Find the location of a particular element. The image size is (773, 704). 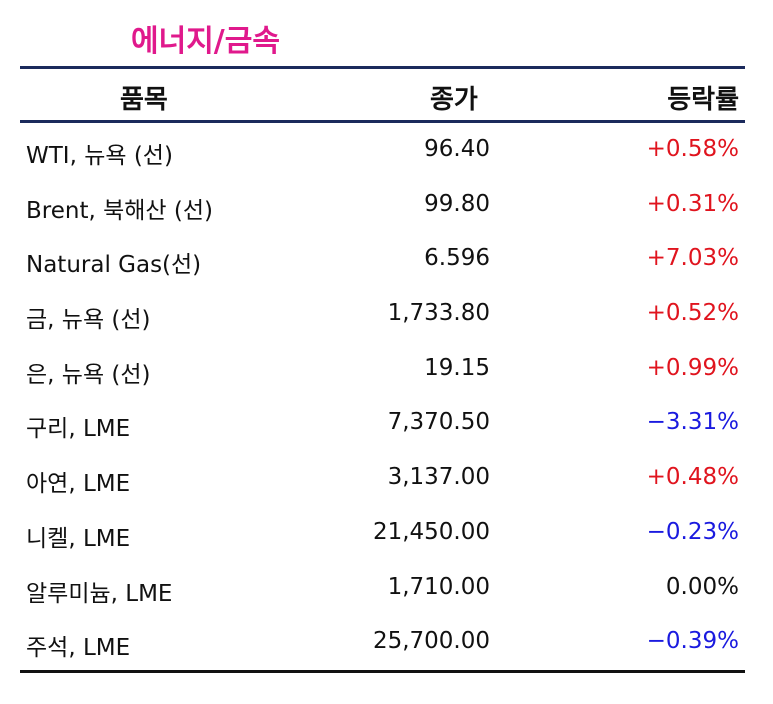

row-item: 아연, LME is located at coordinates (78, 484).